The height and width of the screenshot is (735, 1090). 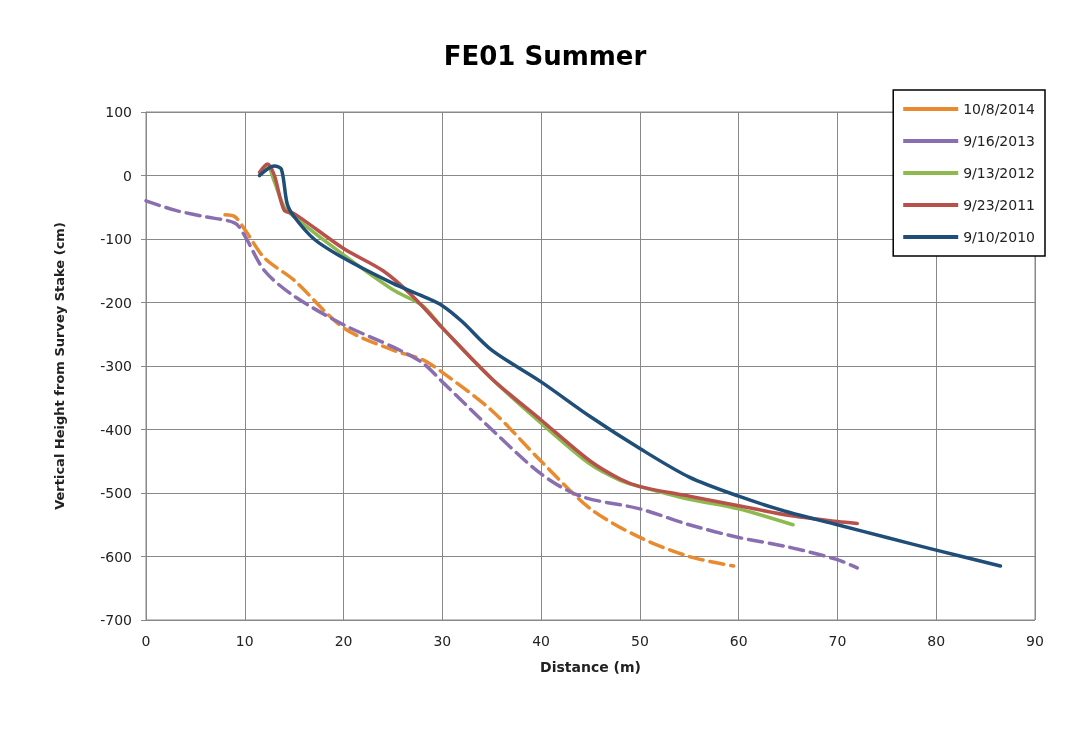 What do you see at coordinates (127, 175) in the screenshot?
I see `y-tick-label: 0` at bounding box center [127, 175].